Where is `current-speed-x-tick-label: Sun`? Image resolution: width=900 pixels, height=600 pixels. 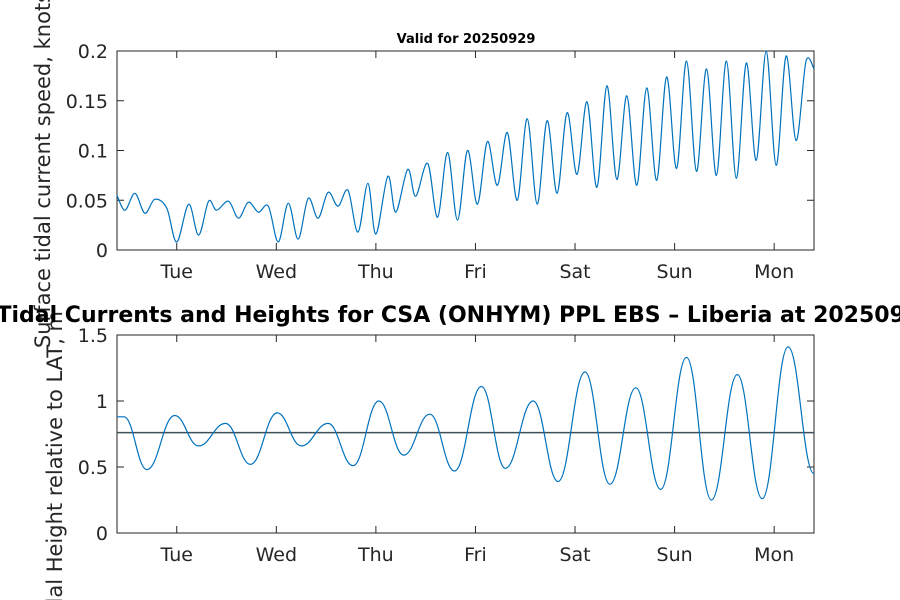 current-speed-x-tick-label: Sun is located at coordinates (675, 272).